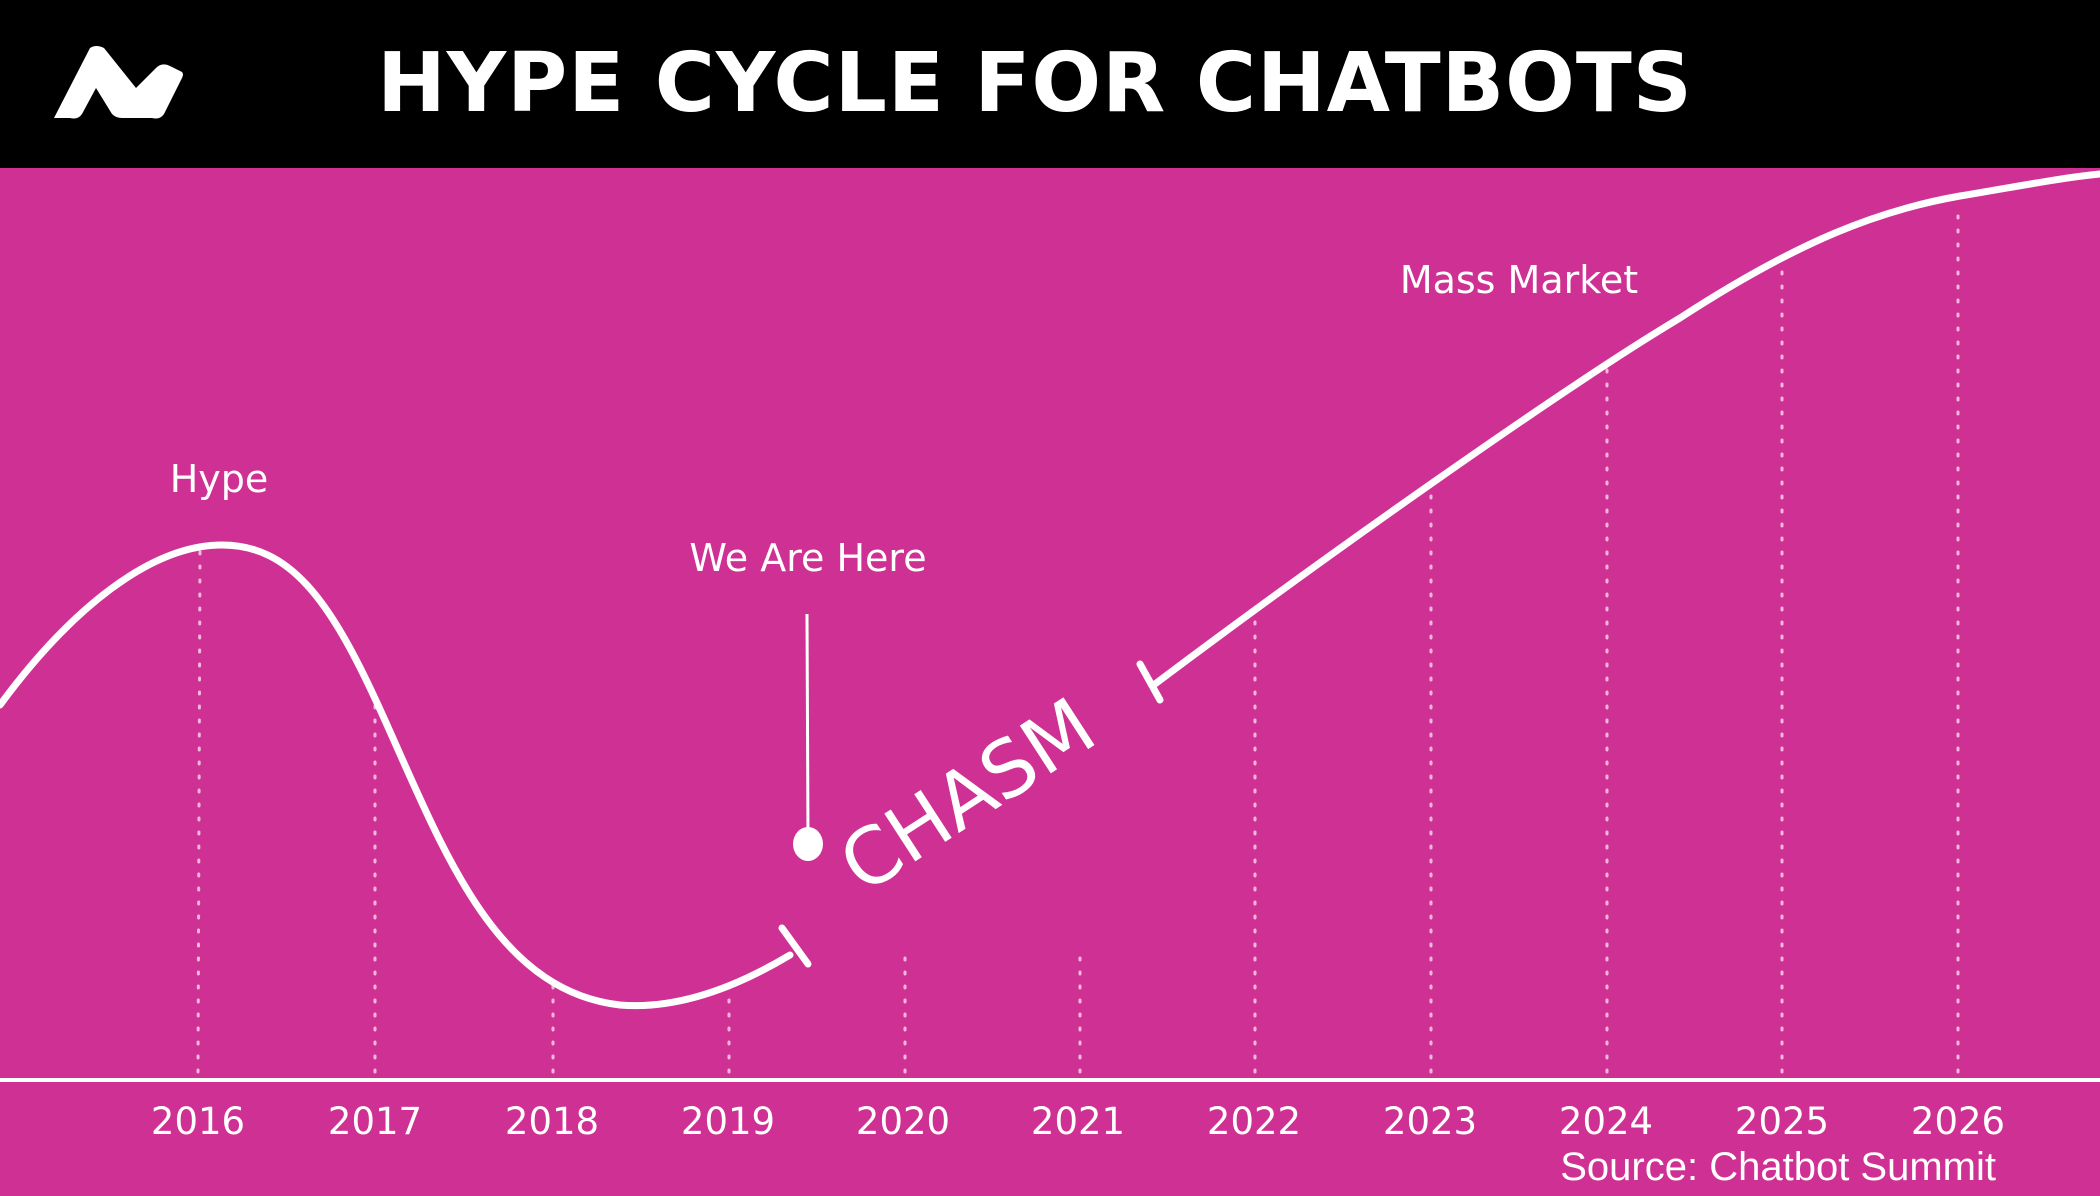 Image resolution: width=2100 pixels, height=1196 pixels. What do you see at coordinates (552, 1121) in the screenshot?
I see `tick-label-2018: 2018` at bounding box center [552, 1121].